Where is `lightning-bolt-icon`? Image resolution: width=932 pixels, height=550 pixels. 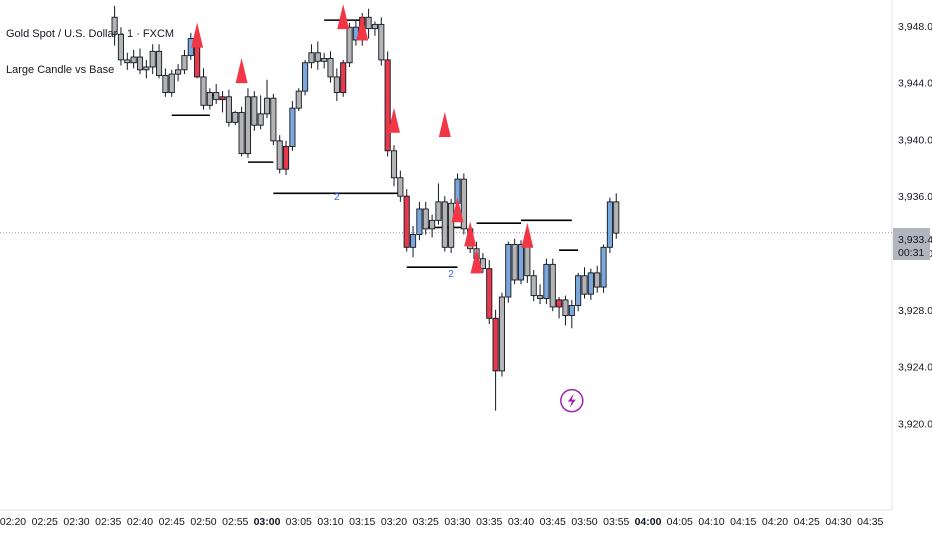 lightning-bolt-icon is located at coordinates (572, 400).